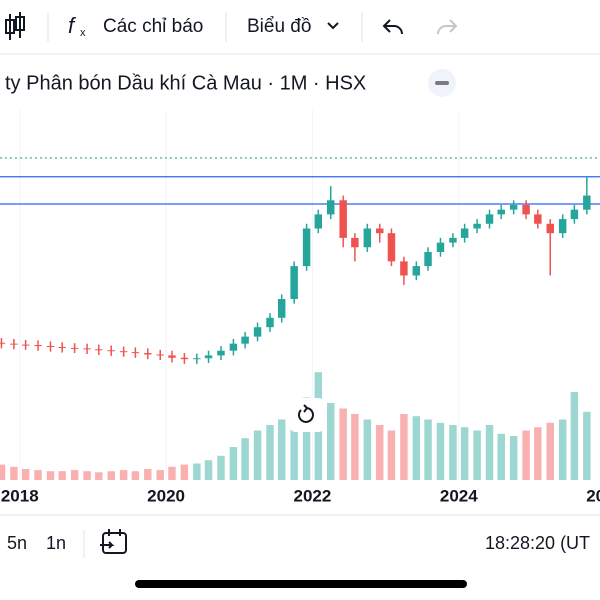 This screenshot has width=600, height=600. I want to click on fx-icon: f, so click(72, 25).